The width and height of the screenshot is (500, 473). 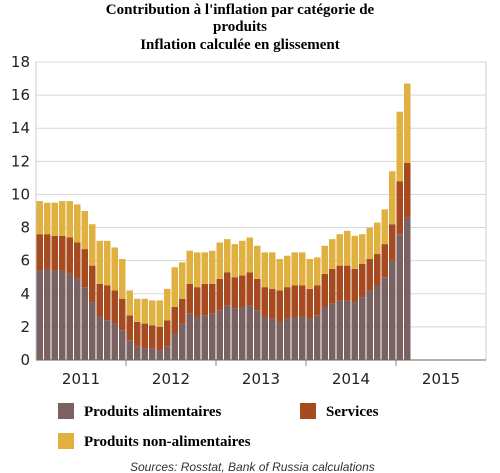 I want to click on y-tick-label: 8, so click(x=25, y=228).